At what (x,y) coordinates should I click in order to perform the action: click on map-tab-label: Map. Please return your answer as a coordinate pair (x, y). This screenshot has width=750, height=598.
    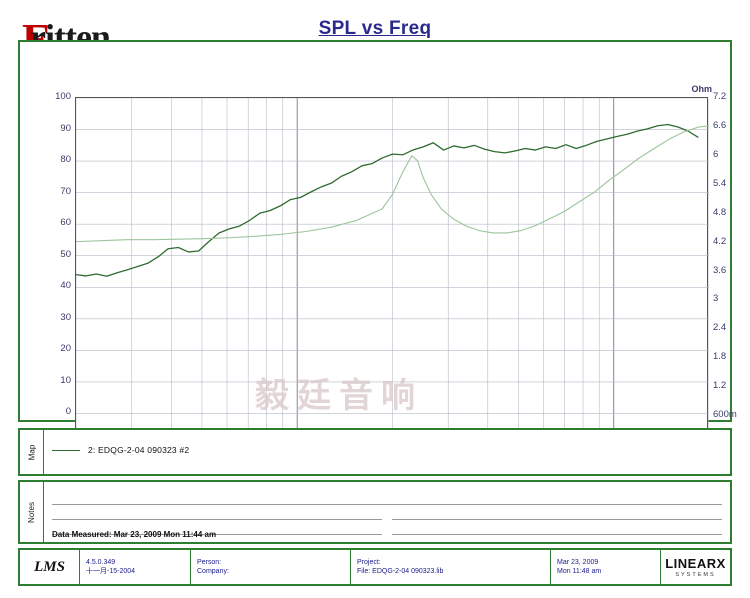
    Looking at the image, I should click on (31, 452).